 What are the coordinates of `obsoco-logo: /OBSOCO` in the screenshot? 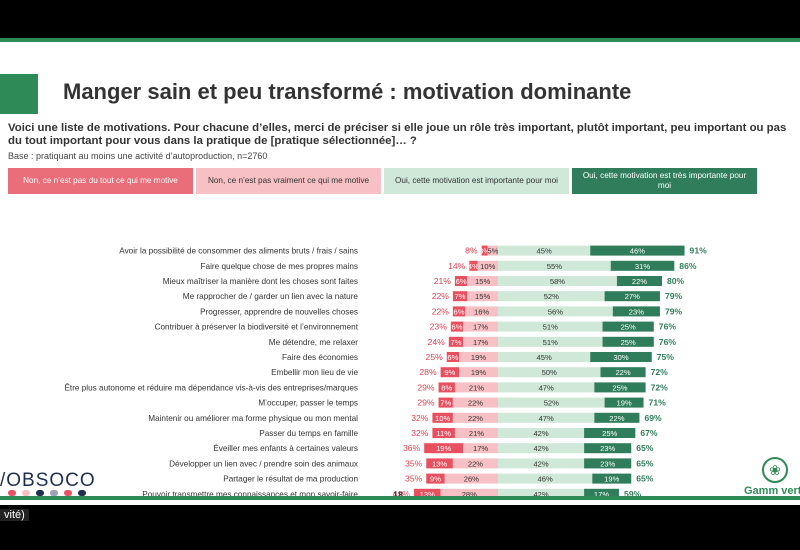 It's located at (48, 480).